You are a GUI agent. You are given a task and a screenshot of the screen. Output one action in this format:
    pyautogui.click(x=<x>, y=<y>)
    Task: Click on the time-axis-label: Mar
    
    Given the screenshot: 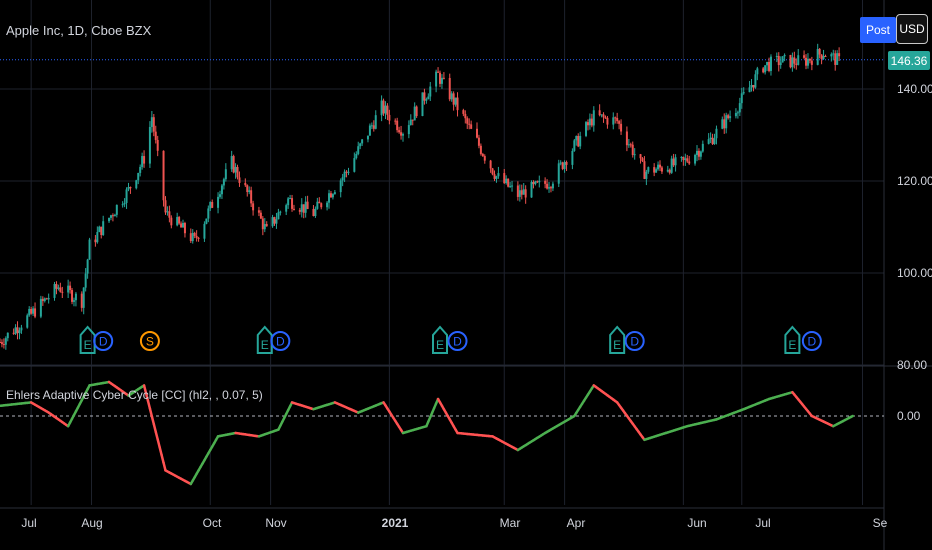 What is the action you would take?
    pyautogui.click(x=510, y=523)
    